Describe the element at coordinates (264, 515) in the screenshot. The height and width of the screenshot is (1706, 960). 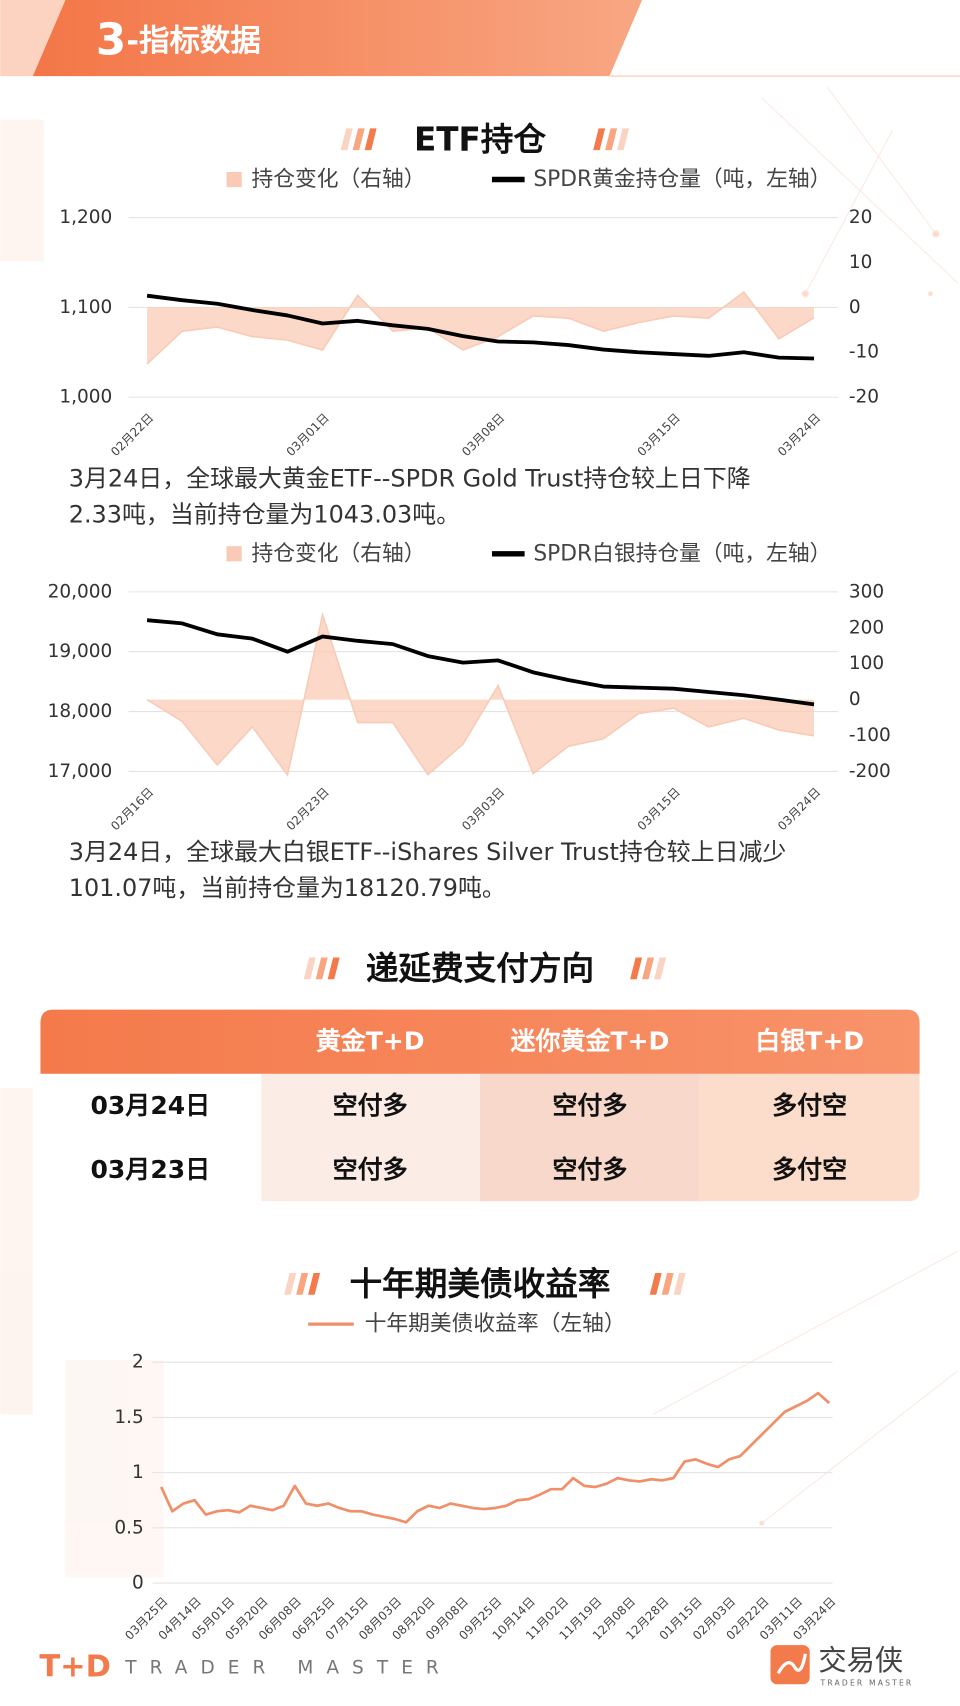
I see `note-line: 2.33吨，当前持仓量为1043.03吨。` at that location.